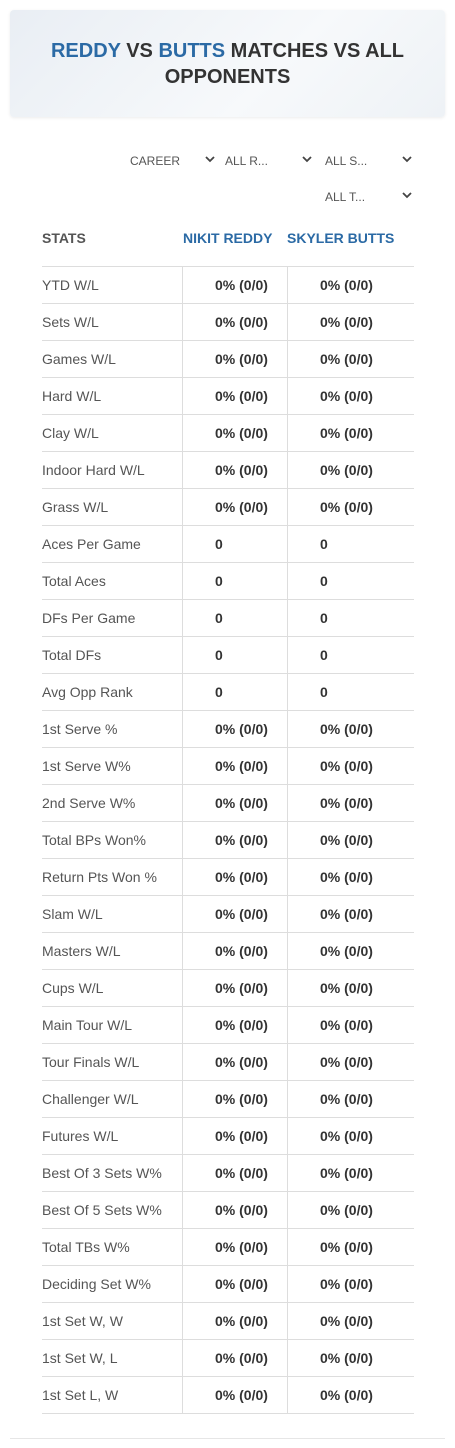 This screenshot has height=1448, width=455. I want to click on column-header: STATS, so click(64, 238).